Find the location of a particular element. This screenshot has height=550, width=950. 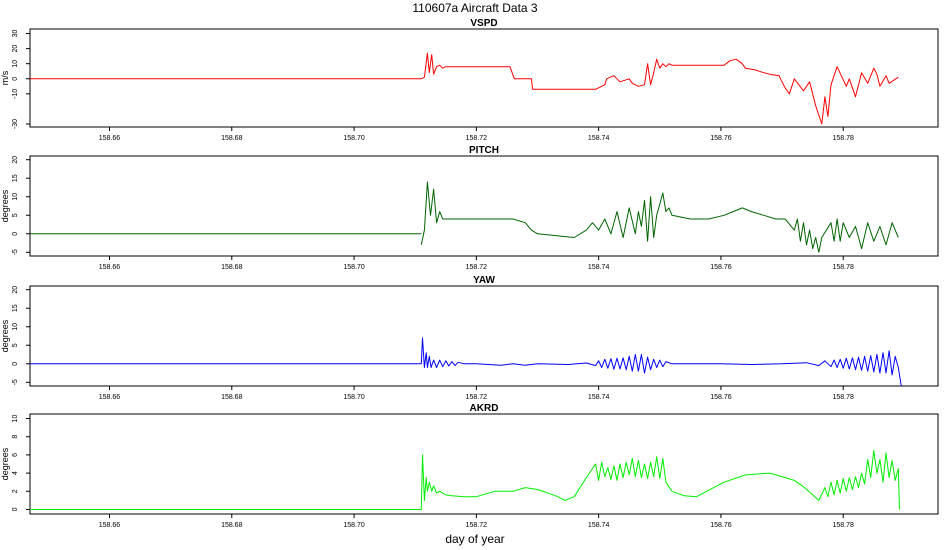

panel-title: PITCH is located at coordinates (484, 150).